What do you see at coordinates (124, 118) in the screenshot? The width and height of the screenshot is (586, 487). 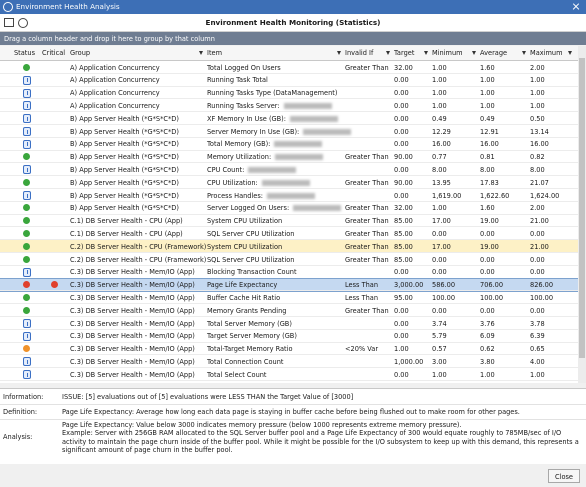 I see `cell-text: B) App Server Health (*G*S*C*D)` at bounding box center [124, 118].